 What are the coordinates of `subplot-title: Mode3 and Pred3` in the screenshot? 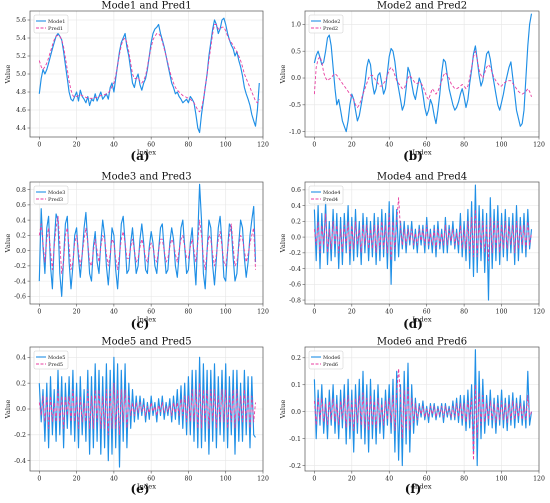 It's located at (146, 177).